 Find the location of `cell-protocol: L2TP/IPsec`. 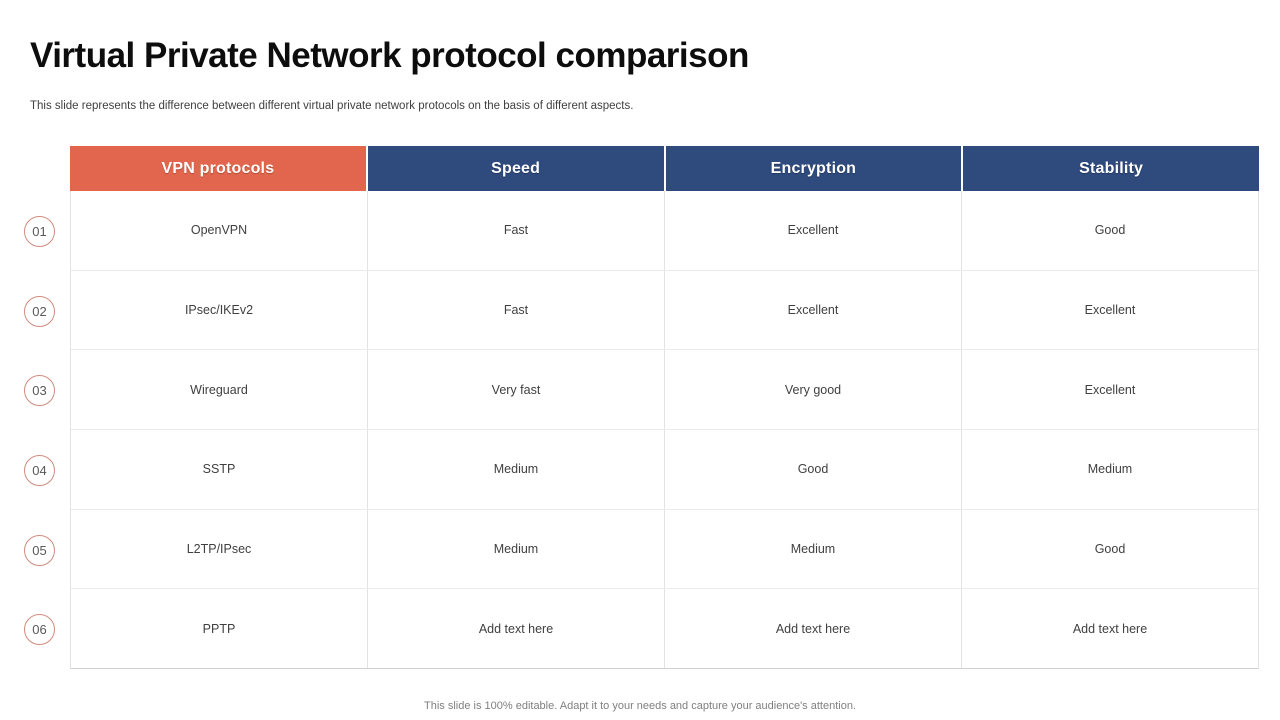

cell-protocol: L2TP/IPsec is located at coordinates (219, 549).